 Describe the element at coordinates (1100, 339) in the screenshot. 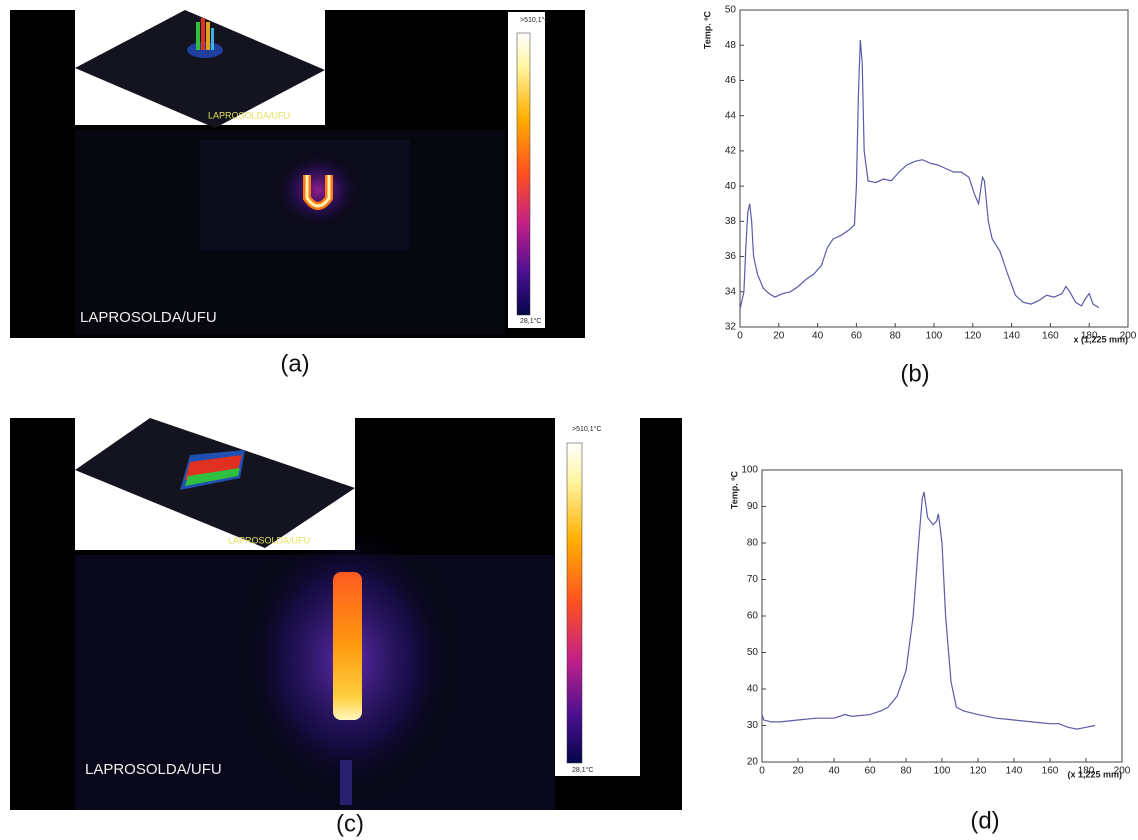

I see `x-axis-label: x (1,225 mm)` at that location.